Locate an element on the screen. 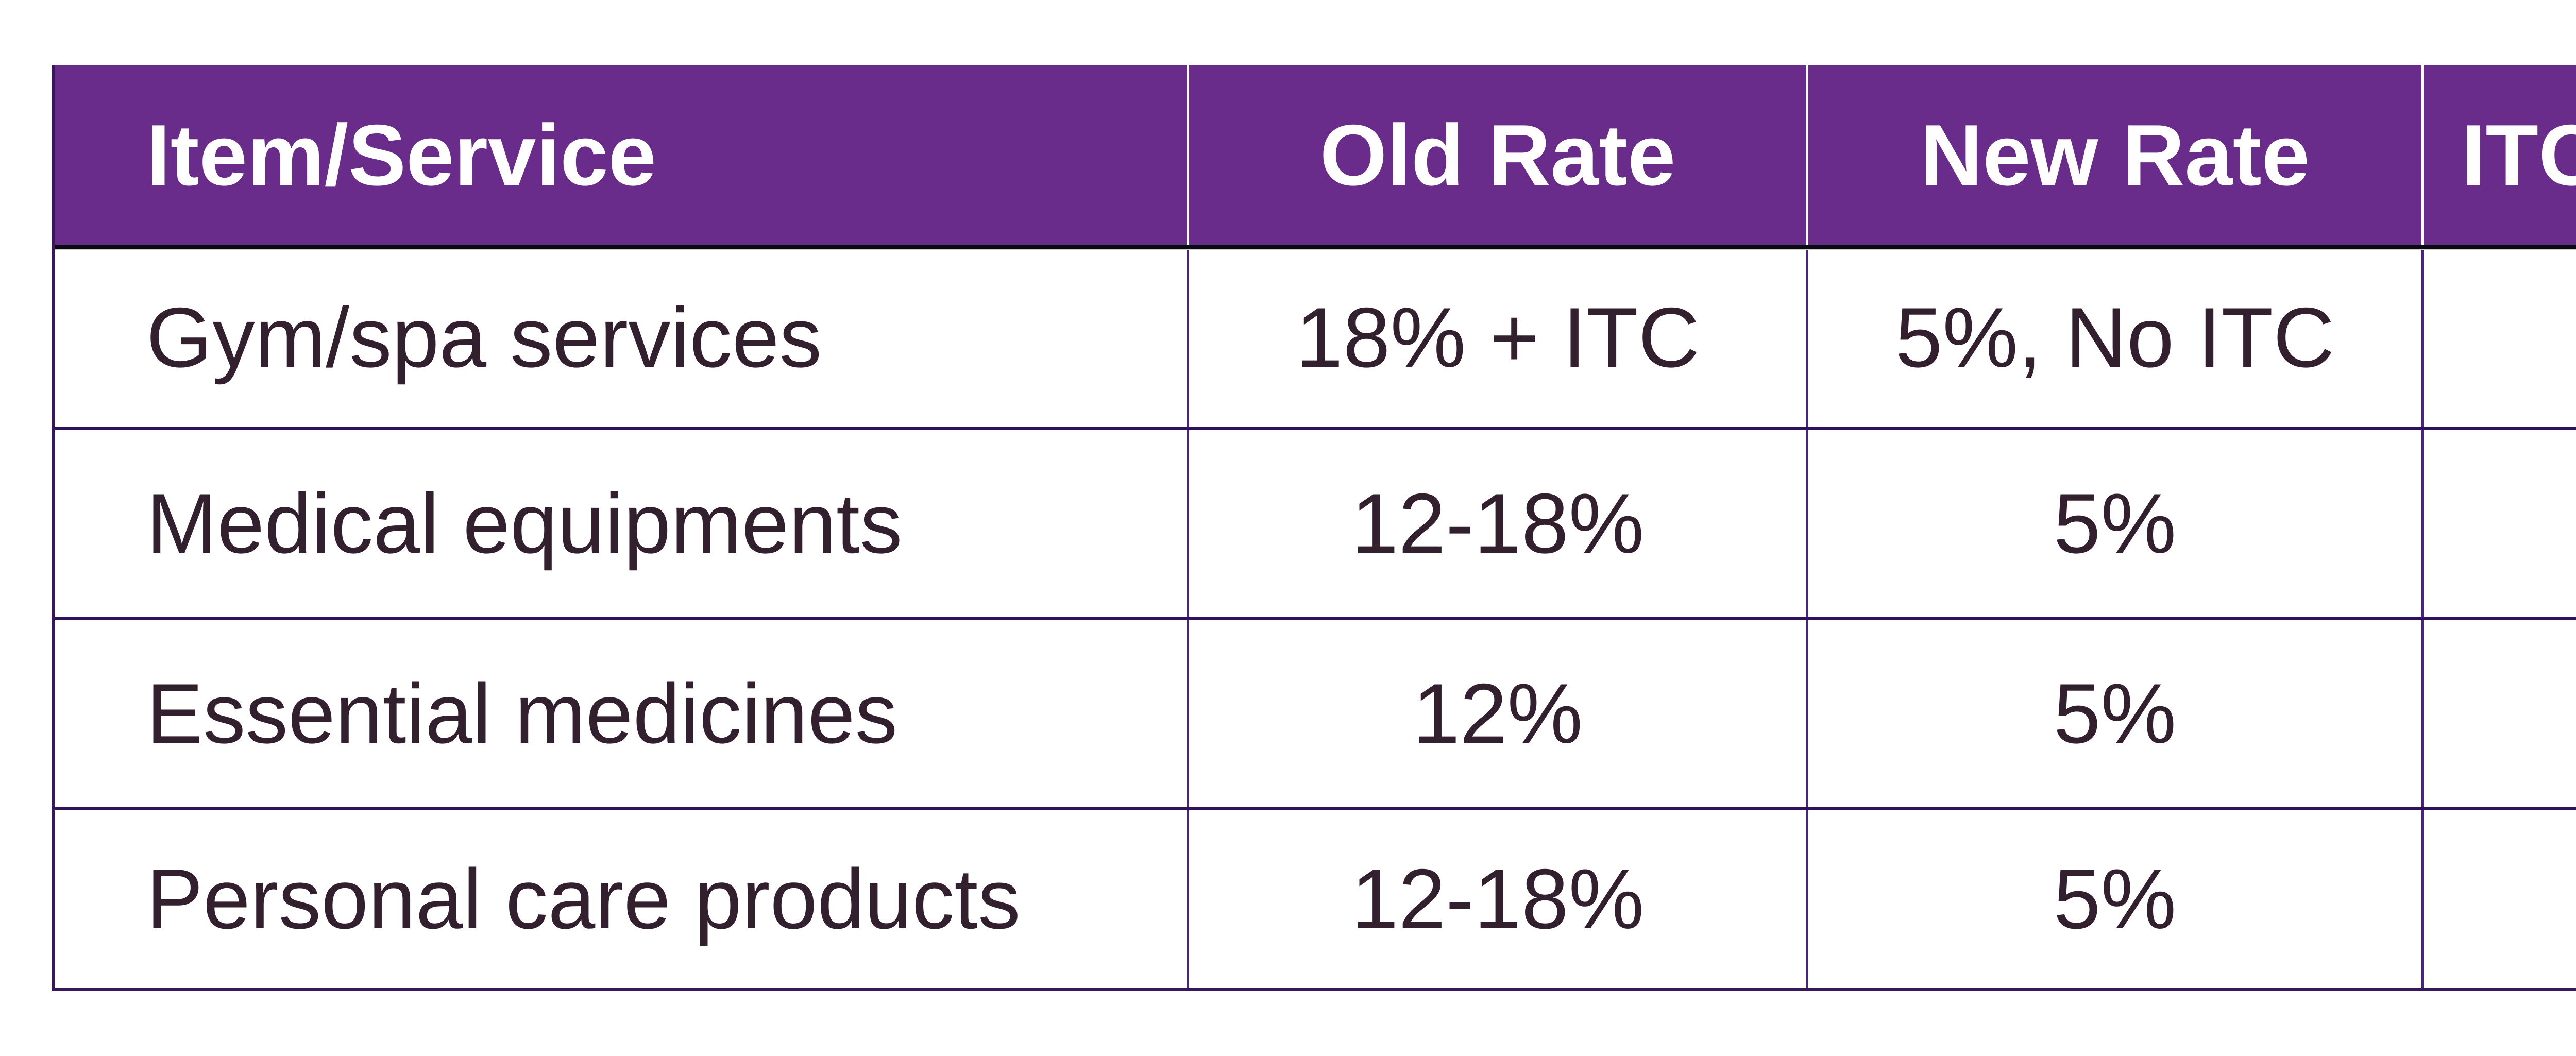 Image resolution: width=2576 pixels, height=1056 pixels. cell-new-rate: 5%, No ITC is located at coordinates (2113, 338).